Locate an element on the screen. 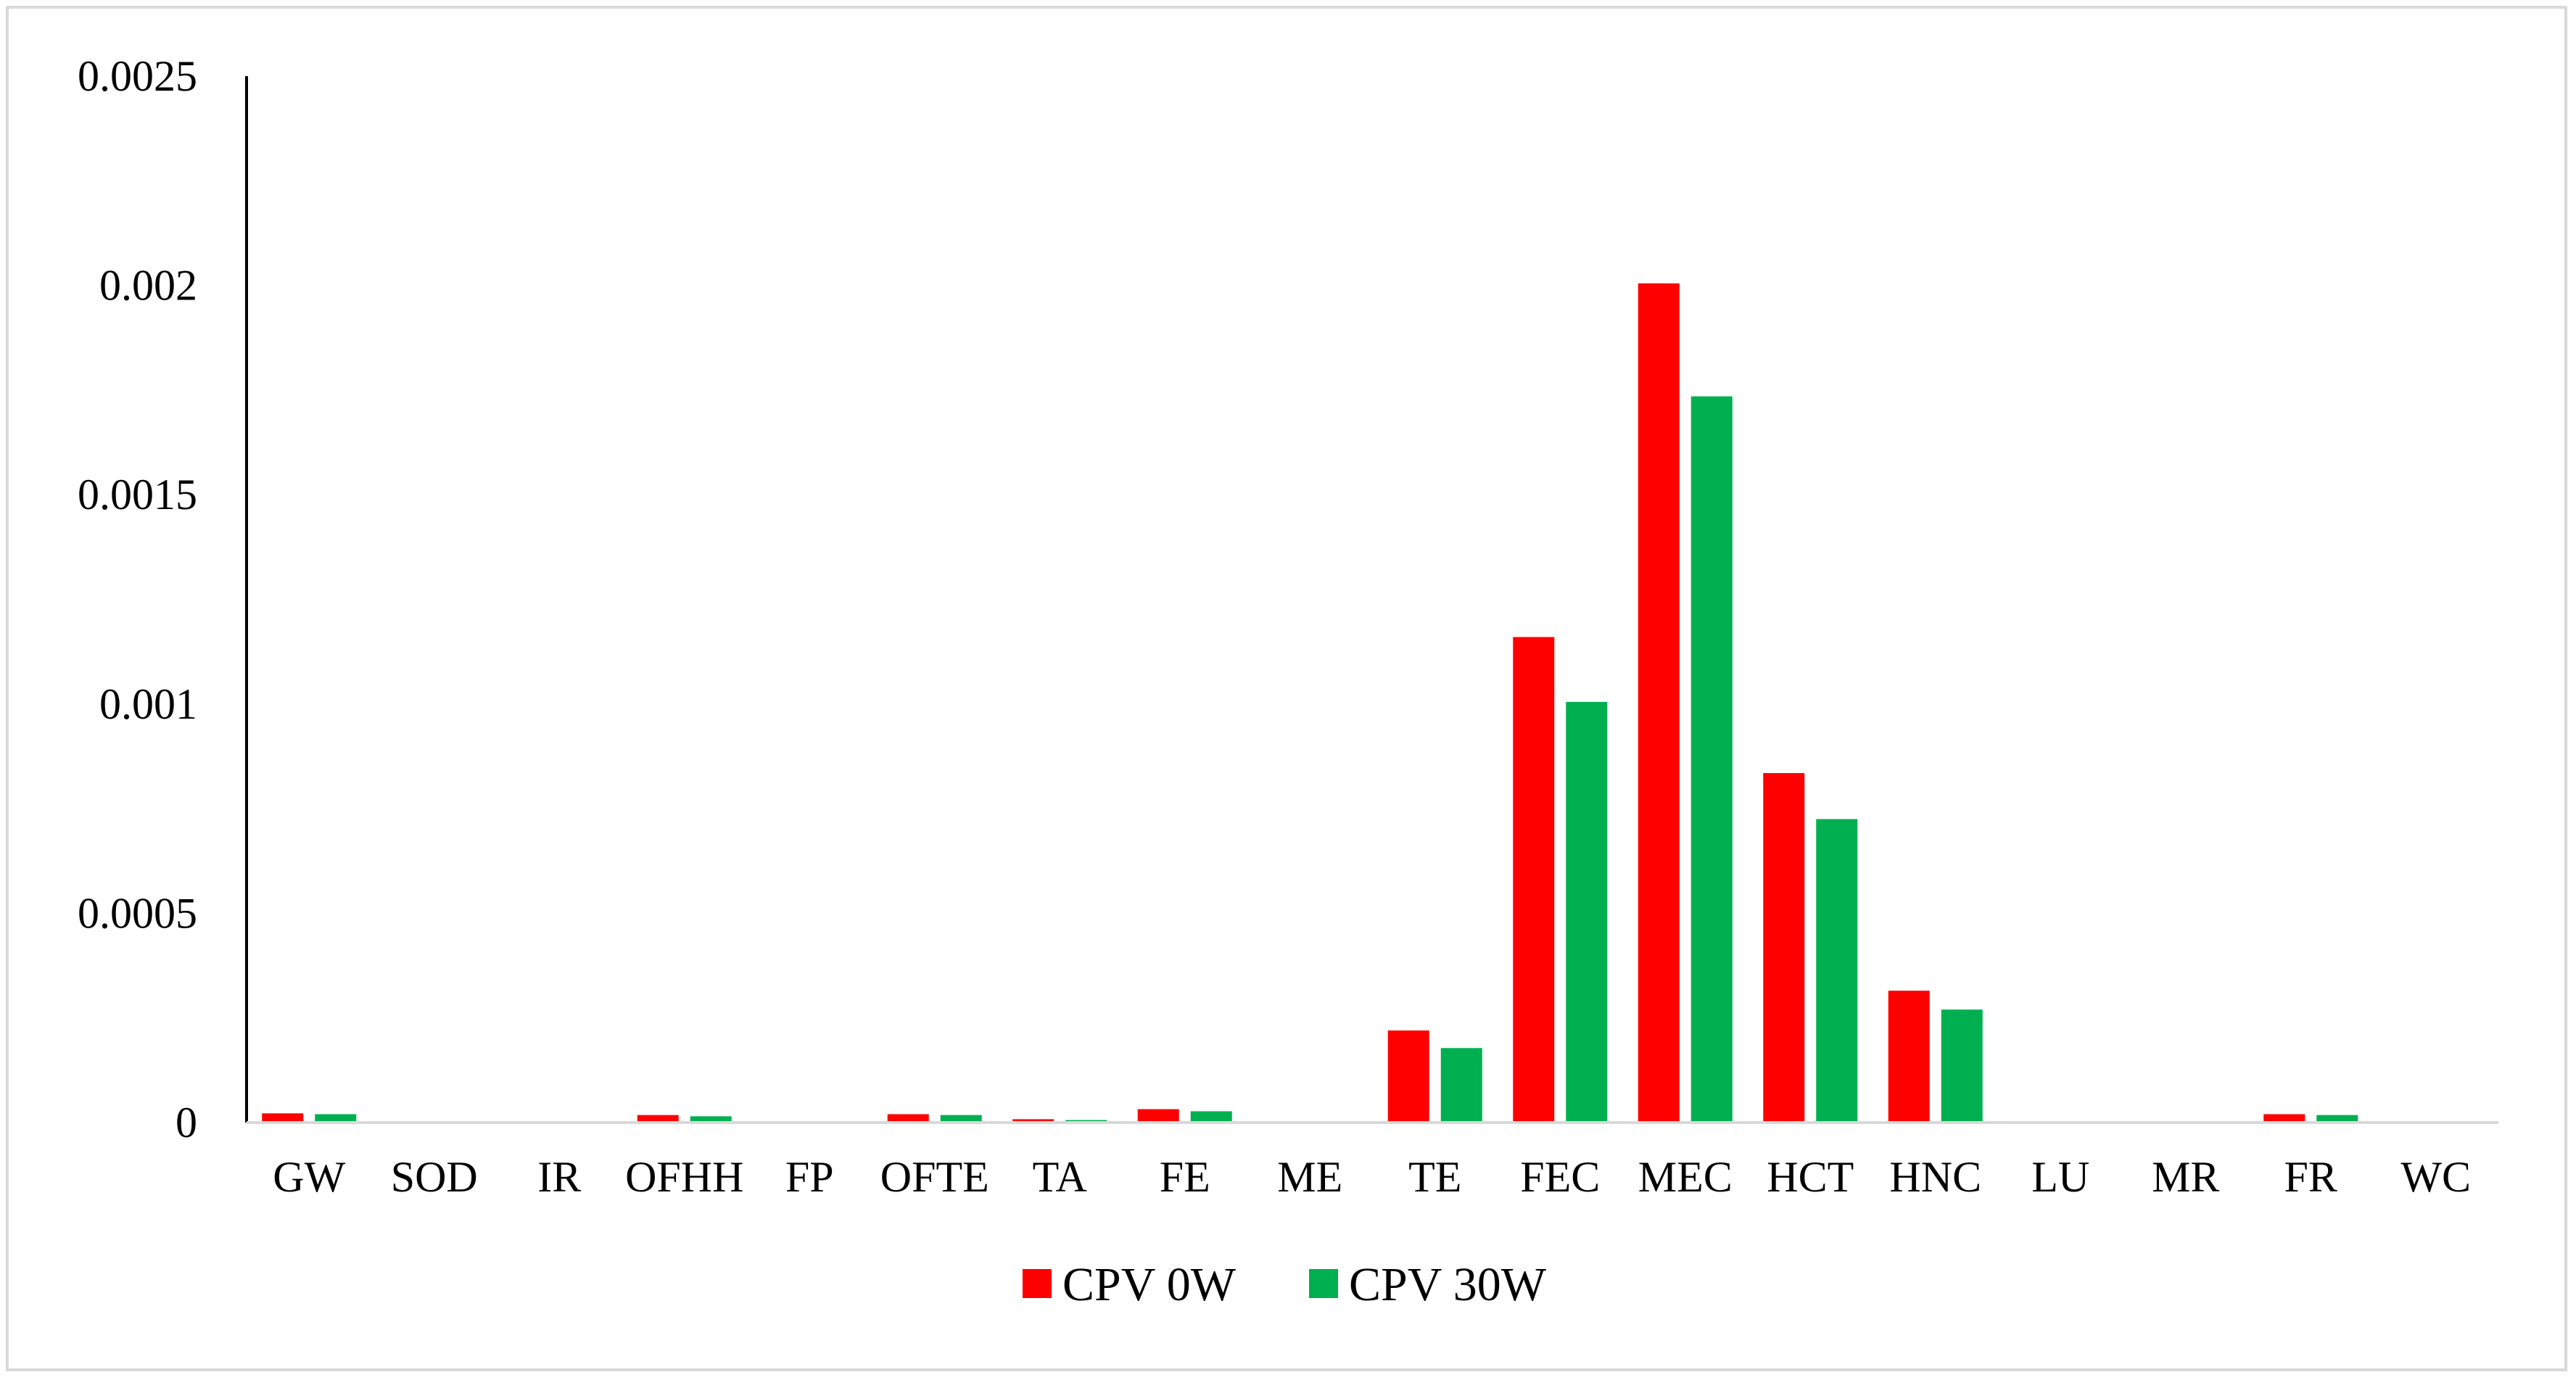 The width and height of the screenshot is (2576, 1380). bar-cpv-0w-ofte is located at coordinates (908, 1118).